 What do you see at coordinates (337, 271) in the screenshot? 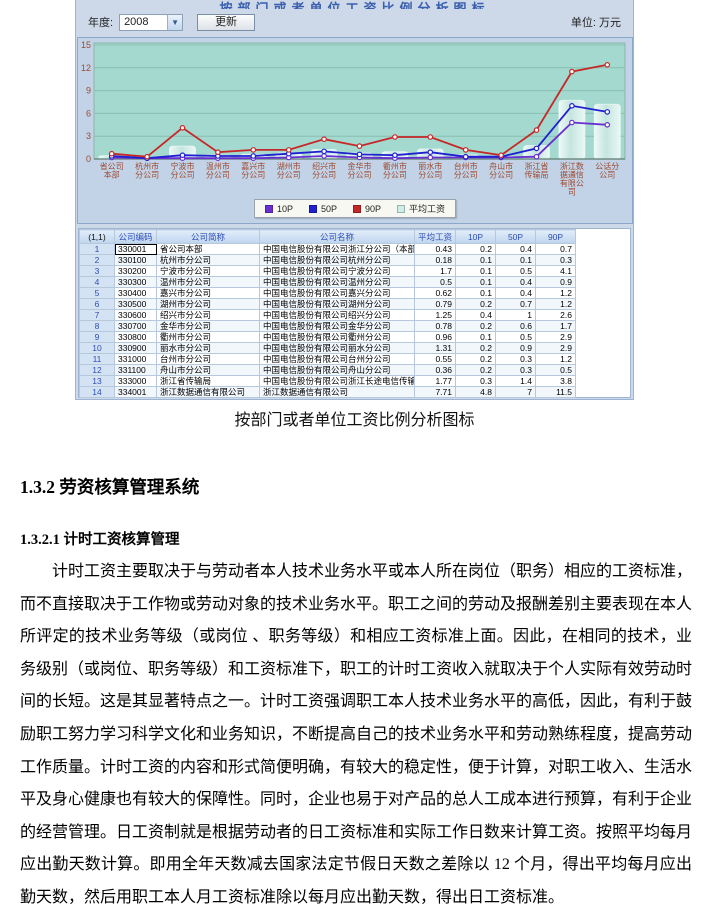
I see `table-cell: 中国电信股份有限公司宁波分公司` at bounding box center [337, 271].